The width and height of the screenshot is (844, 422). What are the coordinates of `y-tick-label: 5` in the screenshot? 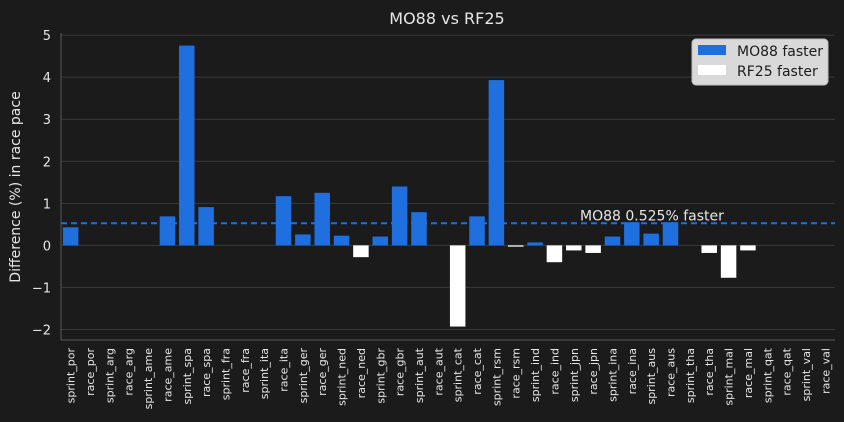 It's located at (47, 36).